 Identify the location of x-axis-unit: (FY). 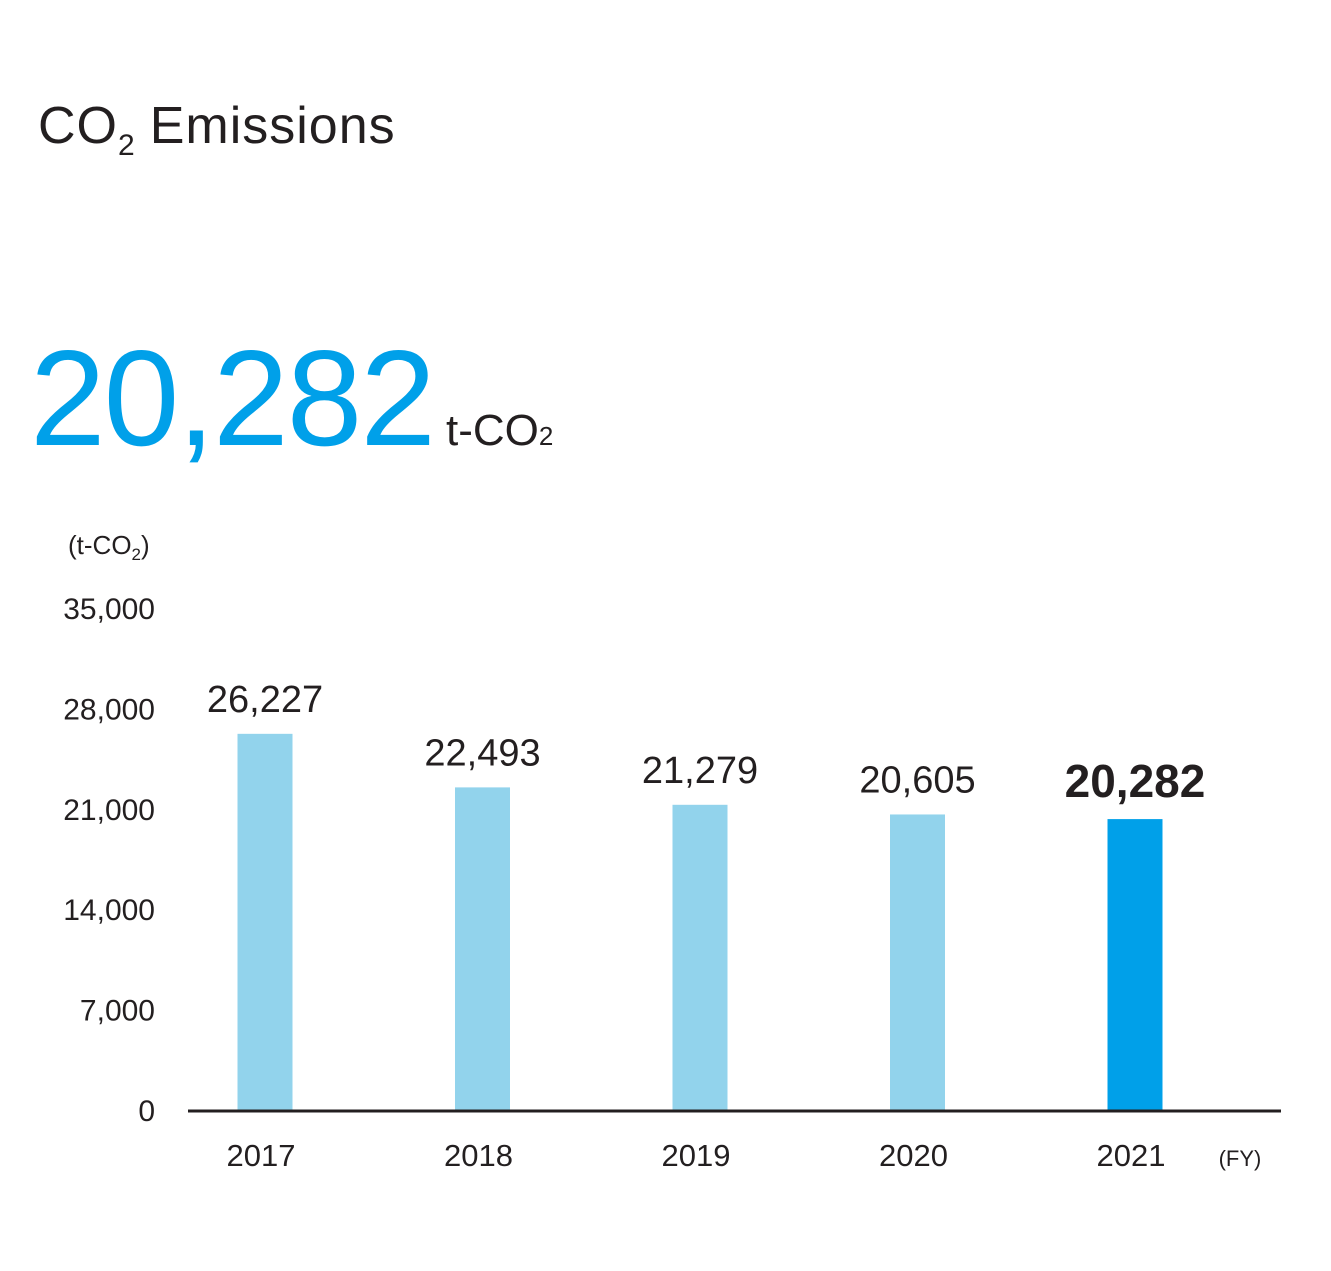
(1240, 1158).